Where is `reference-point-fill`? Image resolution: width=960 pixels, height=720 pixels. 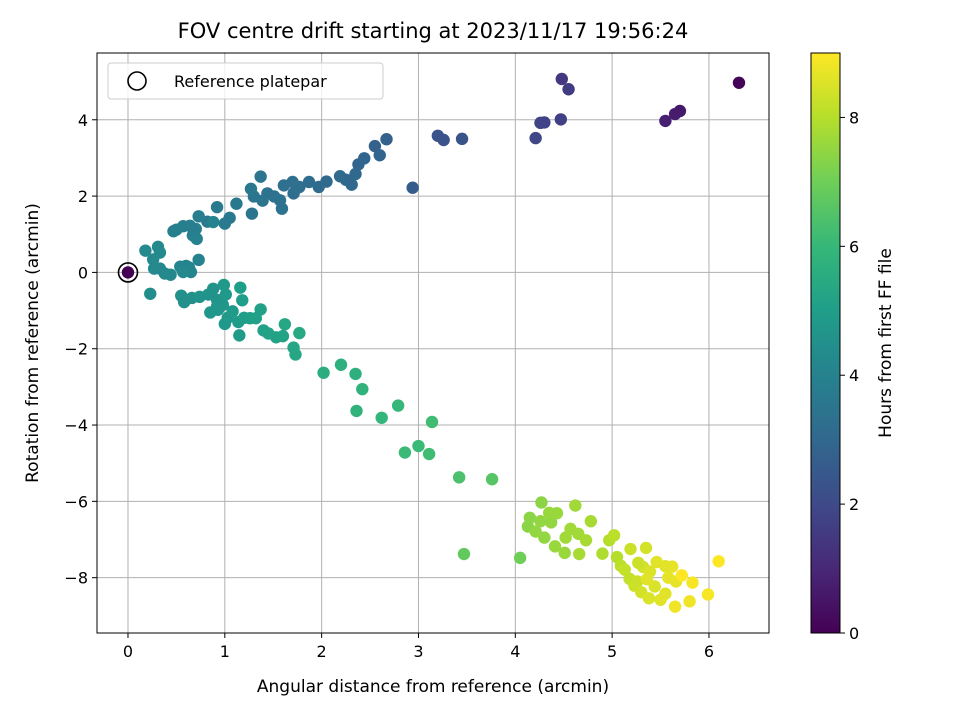
reference-point-fill is located at coordinates (128, 272).